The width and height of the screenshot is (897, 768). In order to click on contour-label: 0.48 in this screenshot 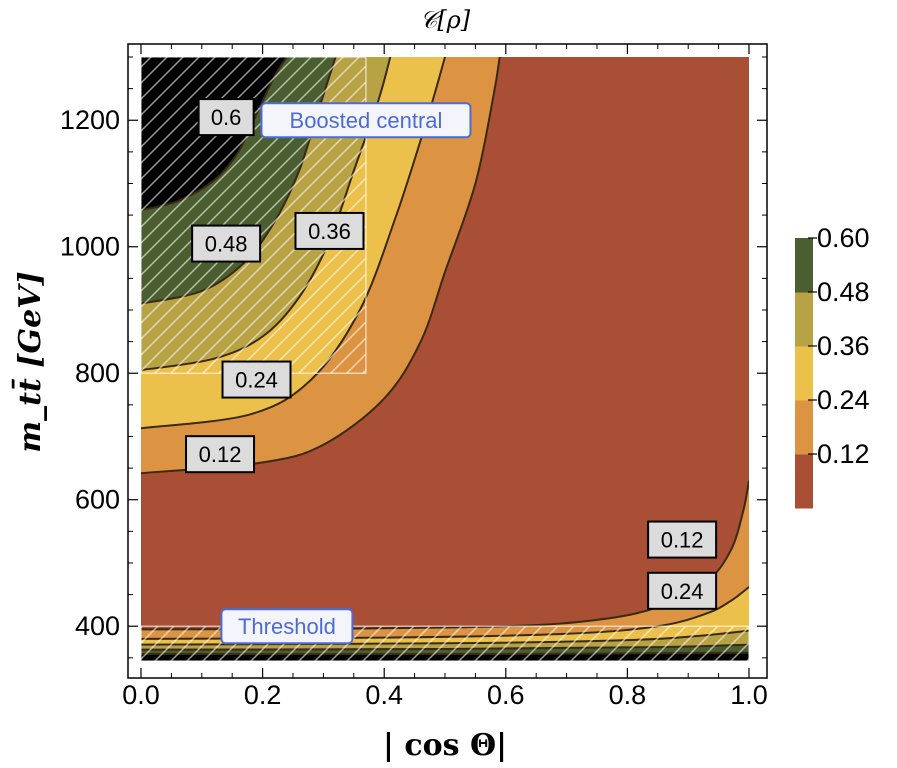, I will do `click(226, 243)`.